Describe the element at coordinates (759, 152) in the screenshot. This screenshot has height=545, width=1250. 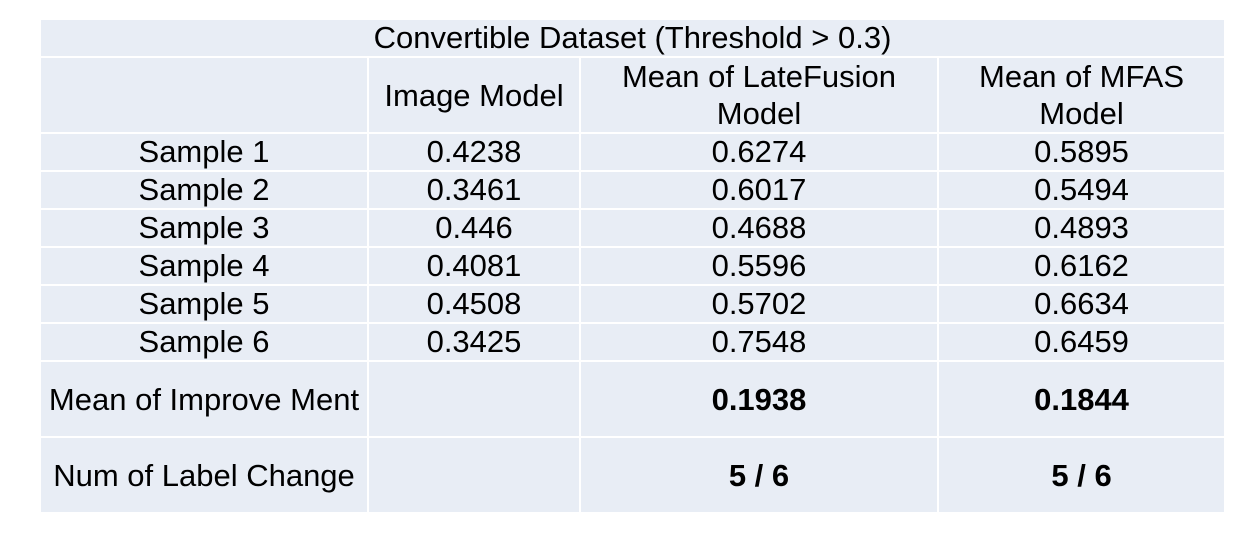
I see `table-cell: 0.6274` at that location.